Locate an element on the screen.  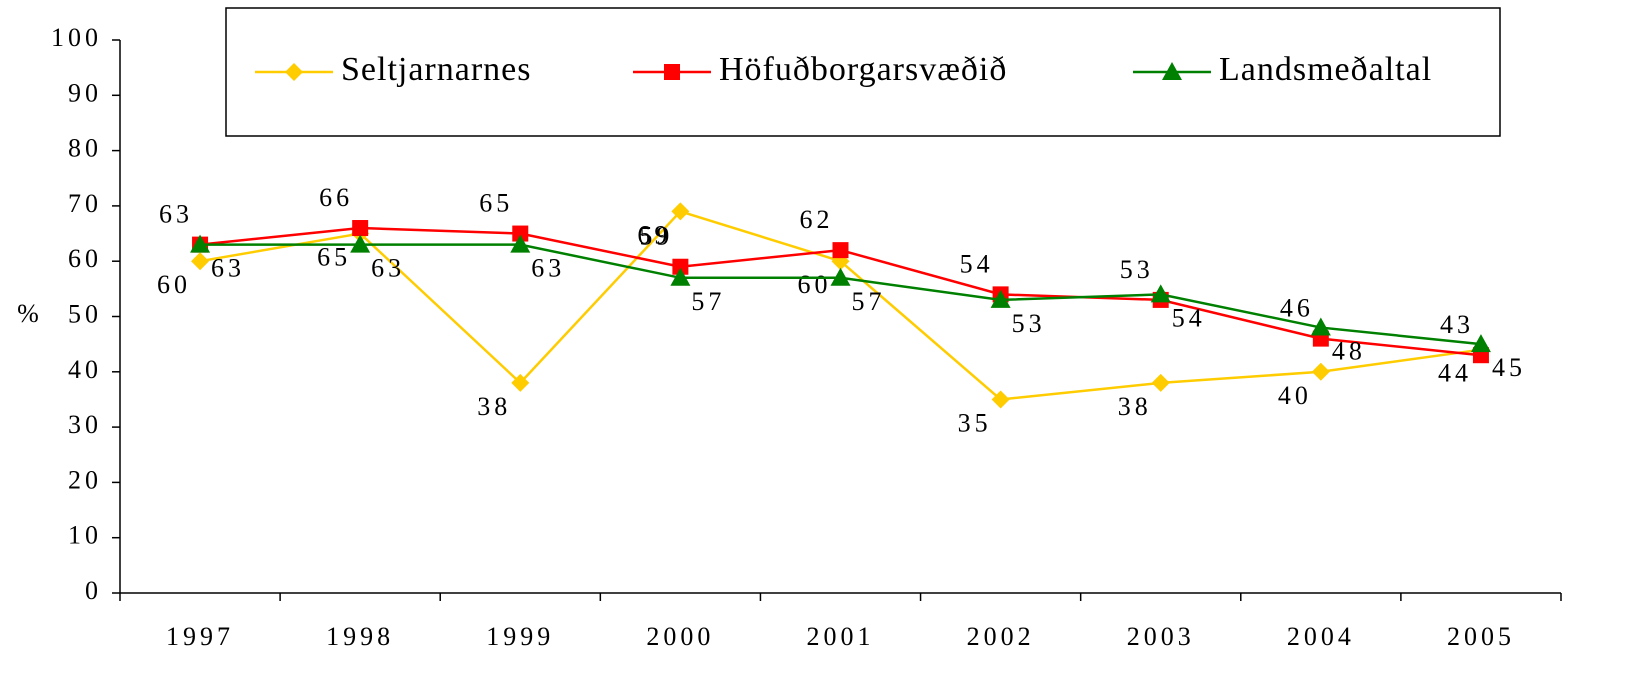
data-label: 43 is located at coordinates (1457, 324).